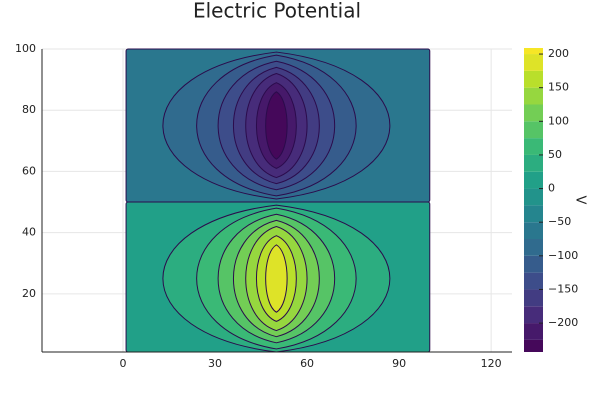  What do you see at coordinates (558, 53) in the screenshot?
I see `colorbar-tick-label: 200` at bounding box center [558, 53].